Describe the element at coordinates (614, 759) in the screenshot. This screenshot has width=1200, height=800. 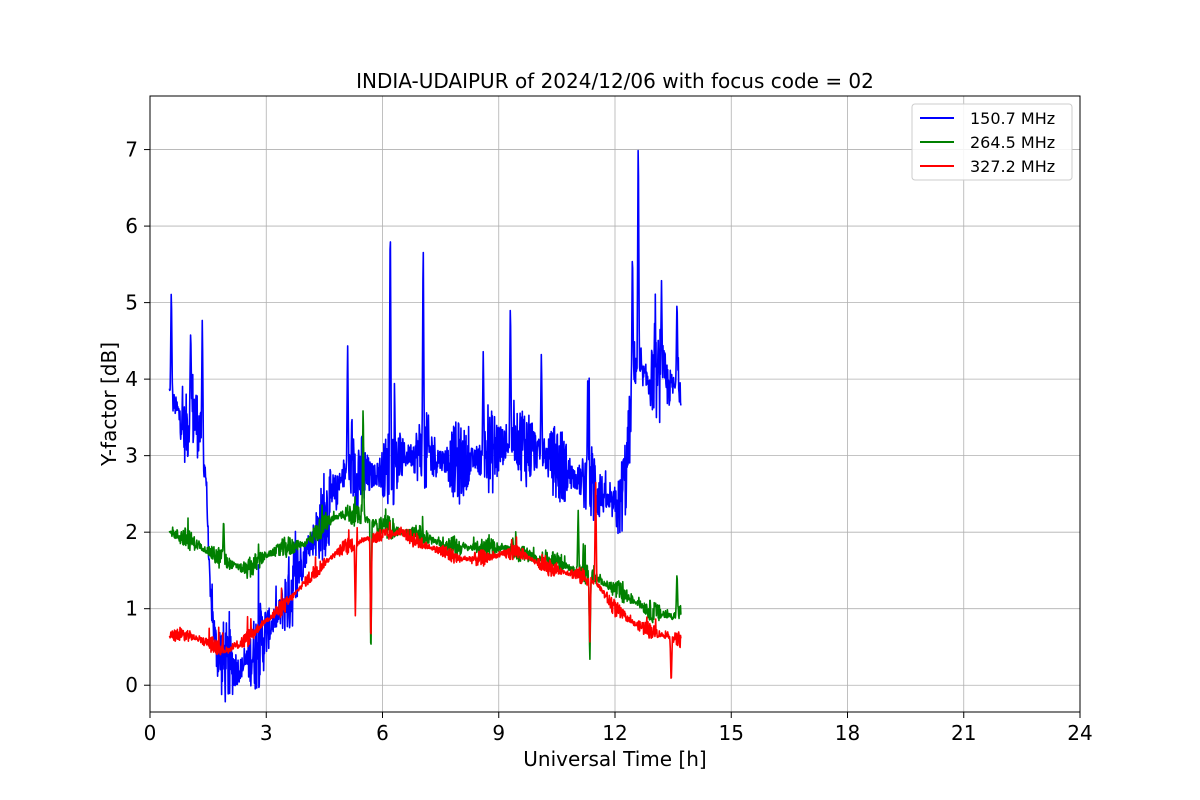
I see `x-axis-label: Universal Time [h]` at that location.